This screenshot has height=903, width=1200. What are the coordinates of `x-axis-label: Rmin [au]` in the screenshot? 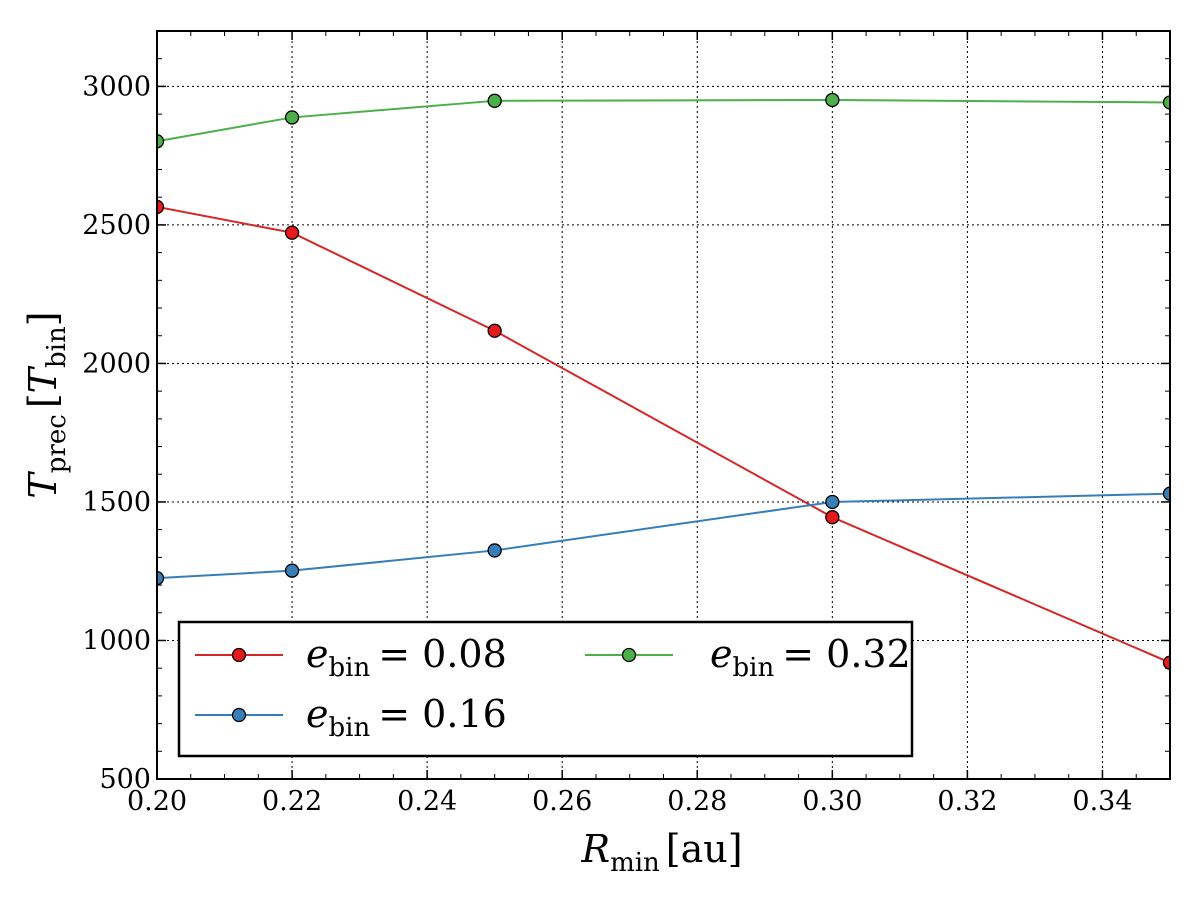 It's located at (661, 852).